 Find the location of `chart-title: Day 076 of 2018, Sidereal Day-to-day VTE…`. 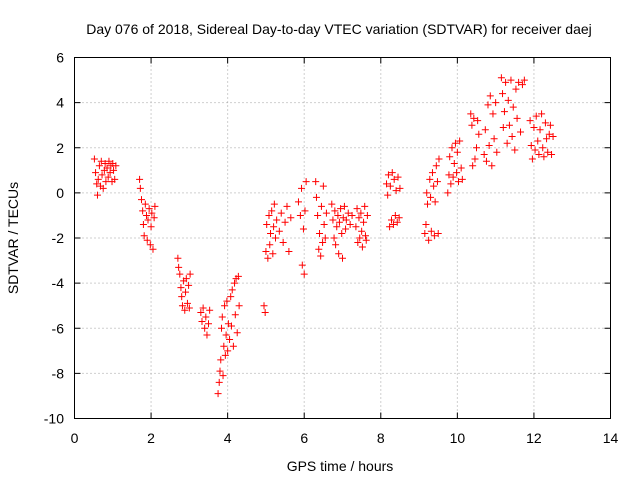

chart-title: Day 076 of 2018, Sidereal Day-to-day VTE… is located at coordinates (339, 29).